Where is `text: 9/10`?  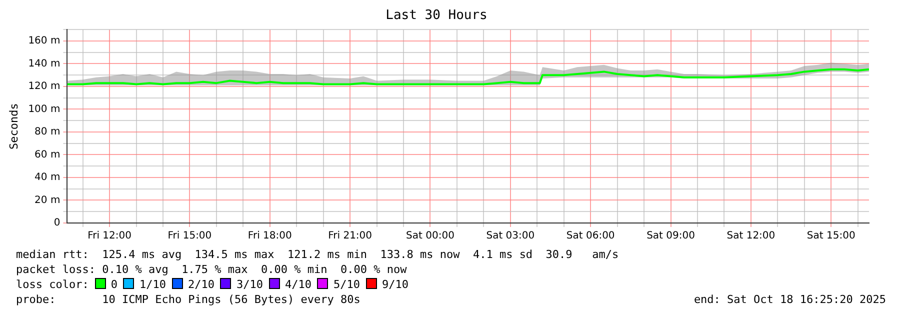
text: 9/10 is located at coordinates (395, 284).